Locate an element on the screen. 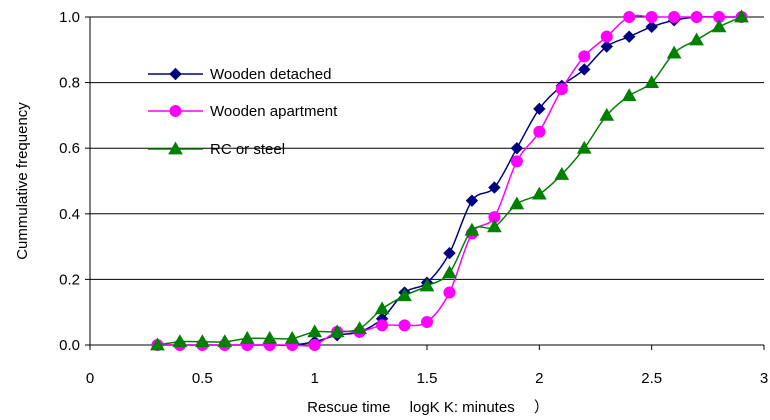  y-tick-label: 0.8 is located at coordinates (69, 83).